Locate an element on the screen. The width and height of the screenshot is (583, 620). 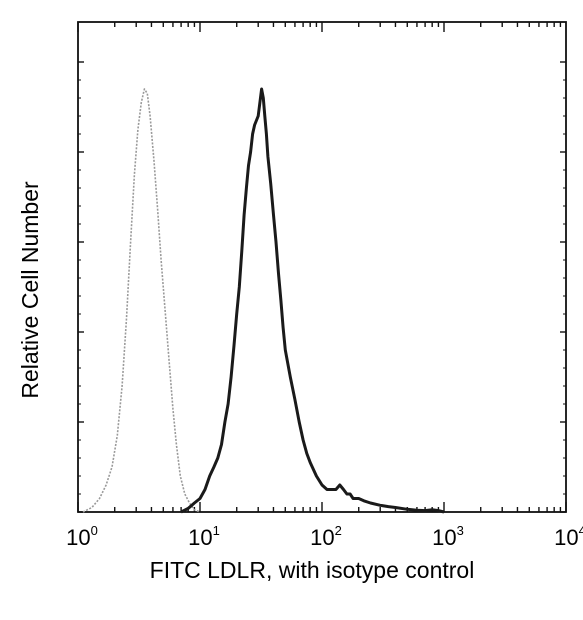
x-tick-label: 10³ is located at coordinates (448, 536).